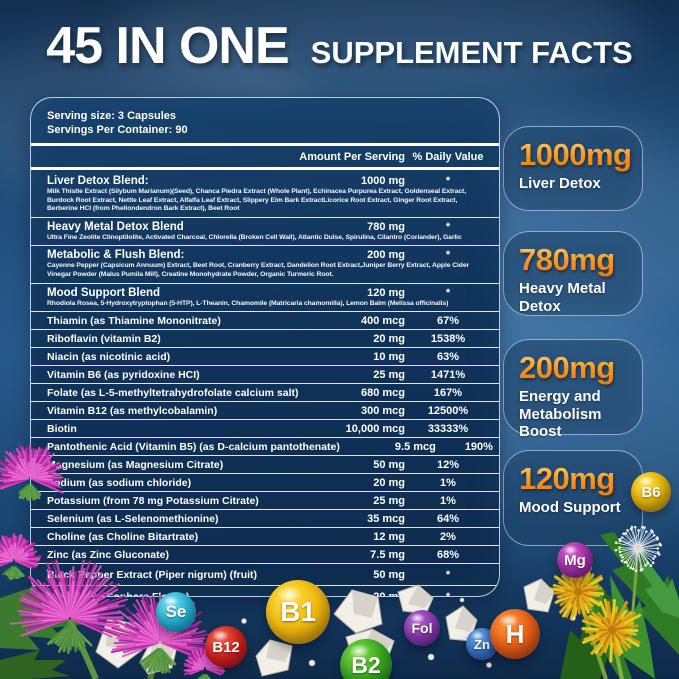  I want to click on title-main: 45 IN ONE, so click(167, 46).